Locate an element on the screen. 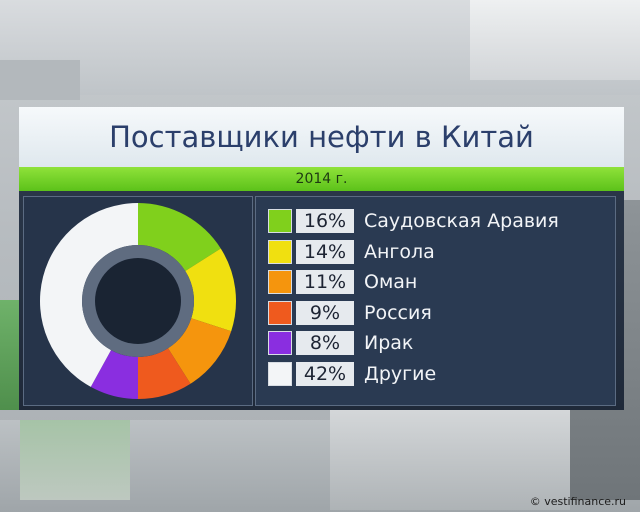 Image resolution: width=640 pixels, height=512 pixels. subtitle-bar: 2014 г. is located at coordinates (321, 179).